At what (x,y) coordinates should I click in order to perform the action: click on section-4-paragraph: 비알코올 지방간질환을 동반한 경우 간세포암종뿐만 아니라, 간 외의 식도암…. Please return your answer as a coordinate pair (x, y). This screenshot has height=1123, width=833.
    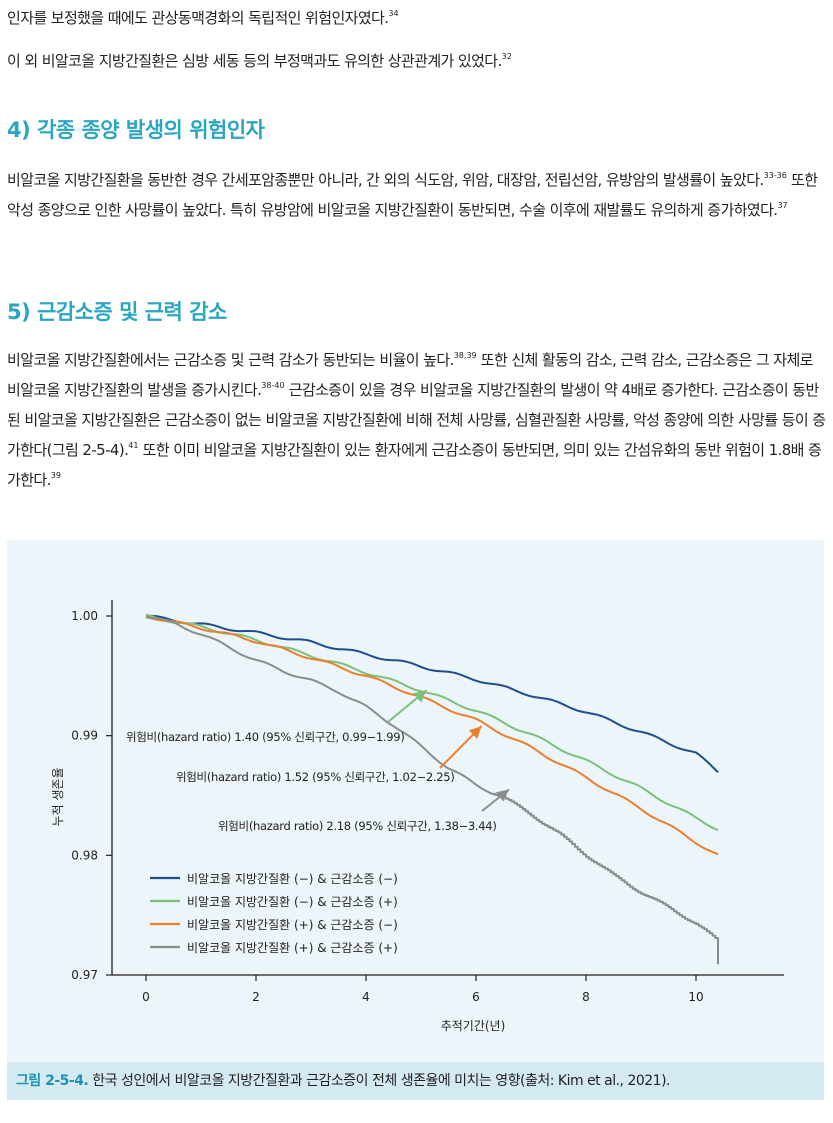
    Looking at the image, I should click on (418, 195).